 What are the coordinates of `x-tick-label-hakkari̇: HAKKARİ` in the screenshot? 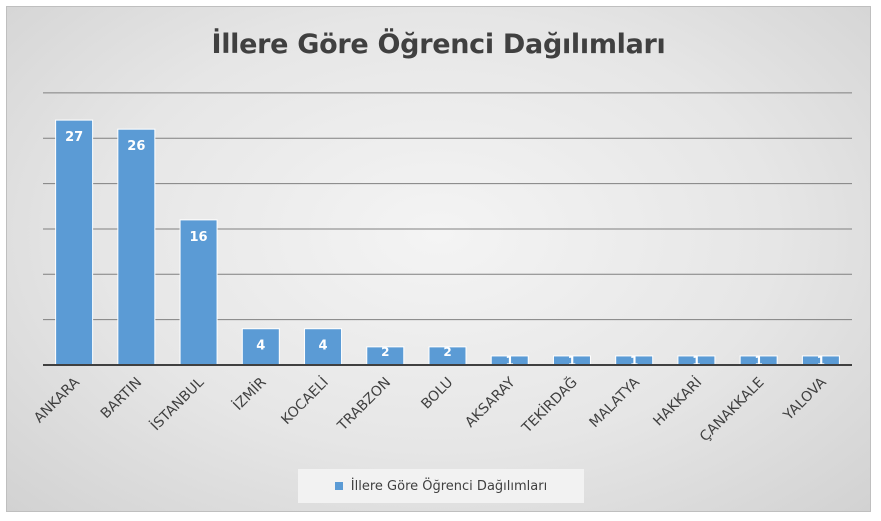 It's located at (677, 401).